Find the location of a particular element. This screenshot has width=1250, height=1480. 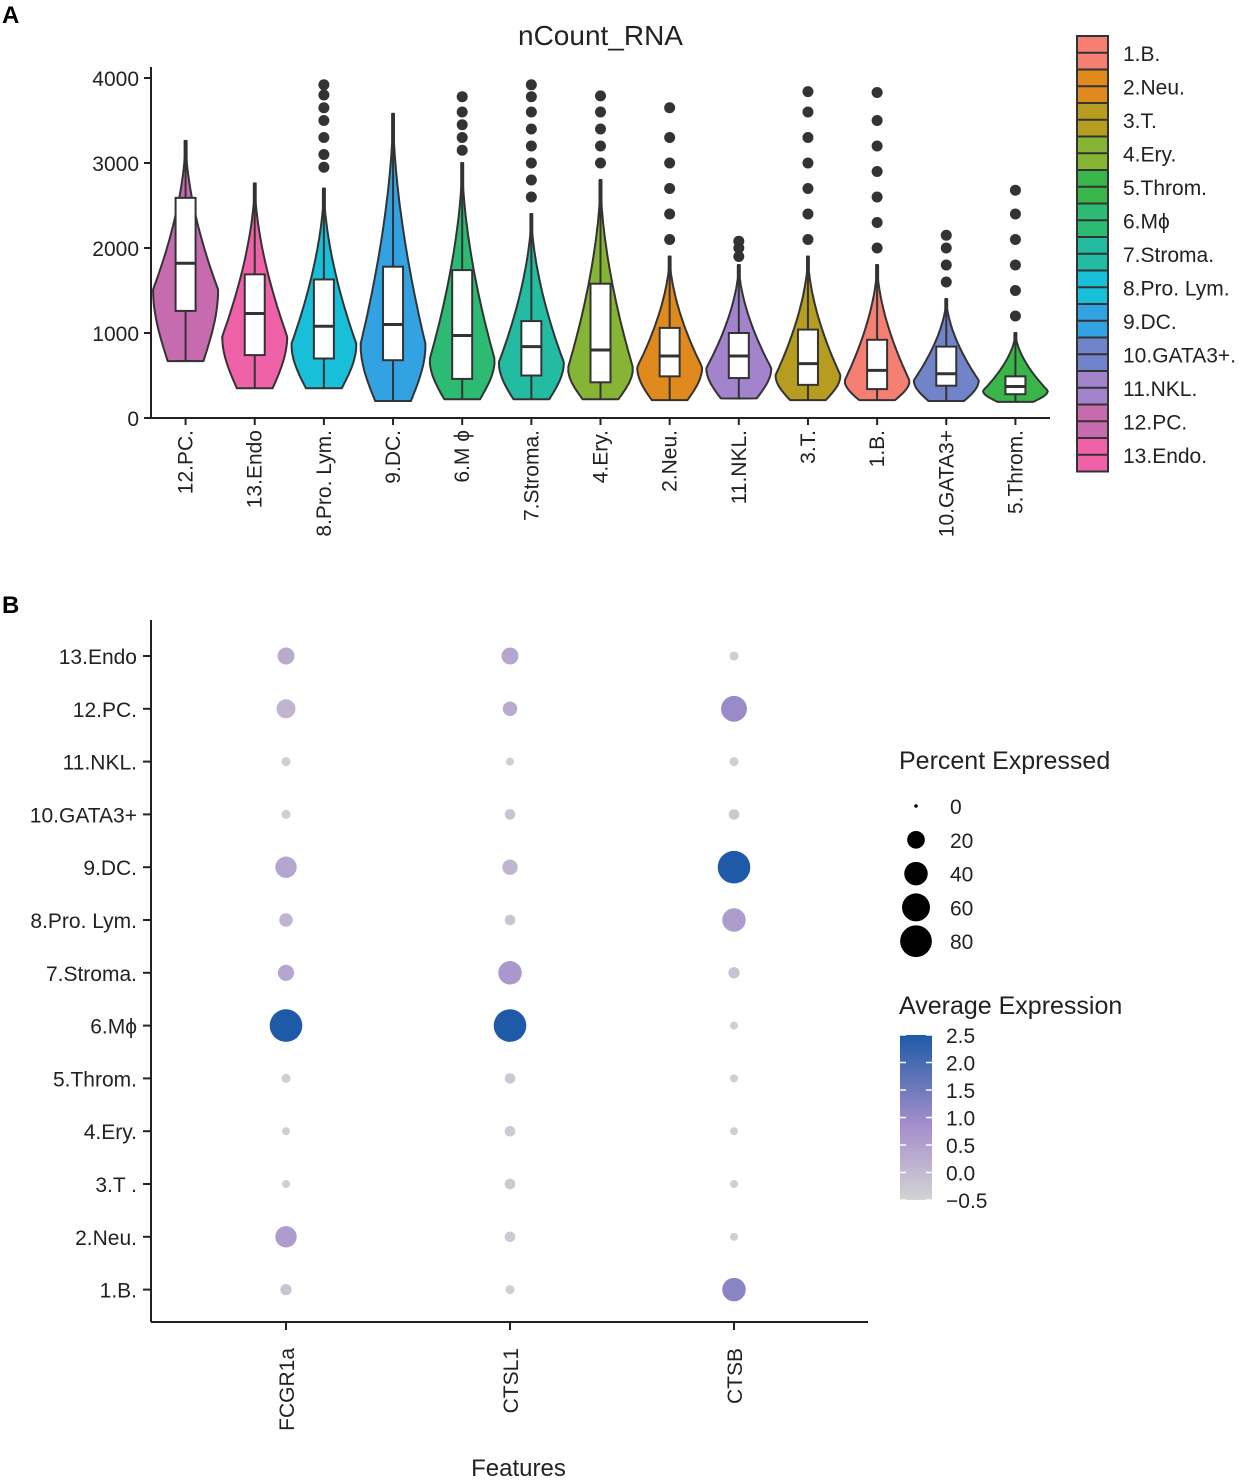

y-tick-label: 1000 is located at coordinates (115, 334).